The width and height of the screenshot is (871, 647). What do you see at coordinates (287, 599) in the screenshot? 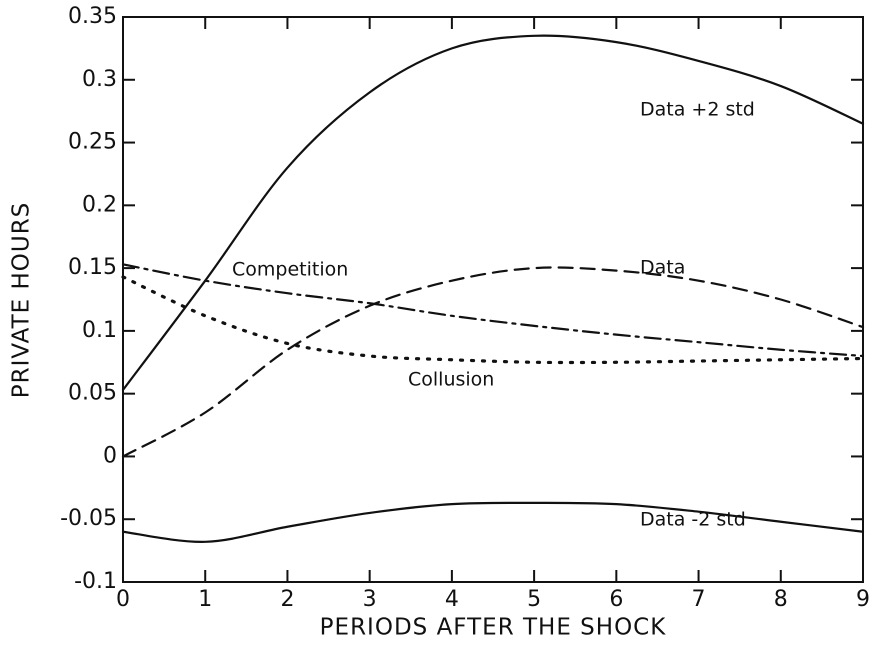
I see `x-tick-label: 2` at bounding box center [287, 599].